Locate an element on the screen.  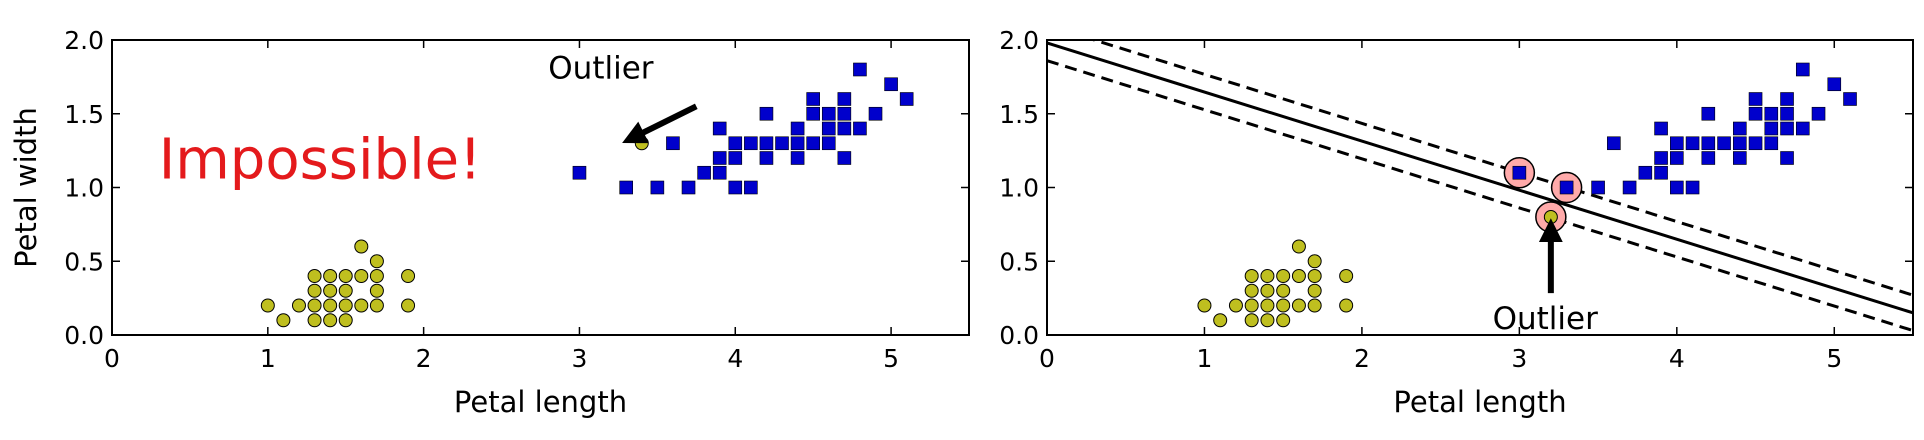
y-tick-label: 0.0 is located at coordinates (84, 335).